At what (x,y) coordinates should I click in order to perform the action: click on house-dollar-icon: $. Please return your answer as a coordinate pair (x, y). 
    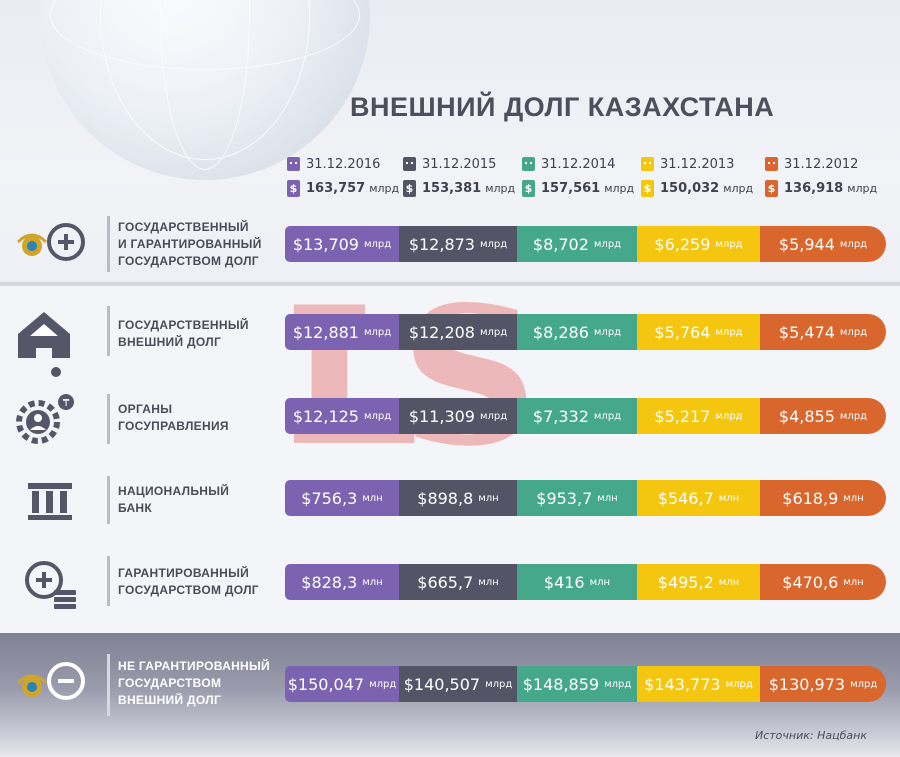
    Looking at the image, I should click on (44, 344).